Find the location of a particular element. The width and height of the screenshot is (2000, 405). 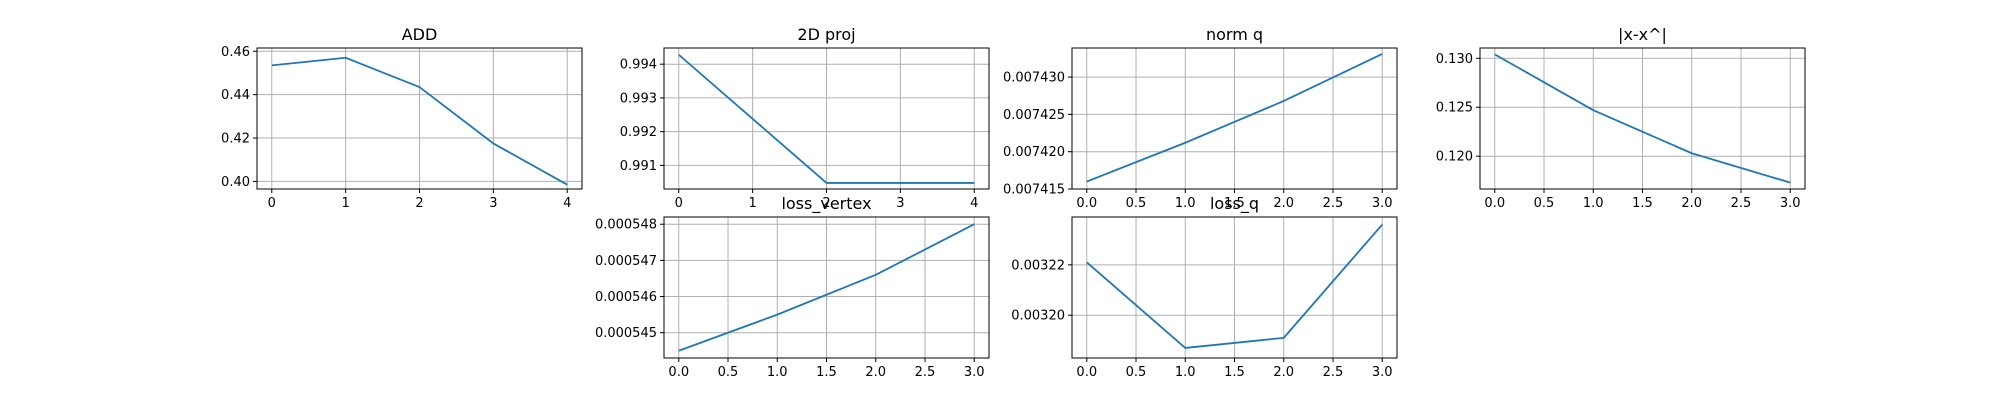

subplot-title: loss_q is located at coordinates (1234, 204).